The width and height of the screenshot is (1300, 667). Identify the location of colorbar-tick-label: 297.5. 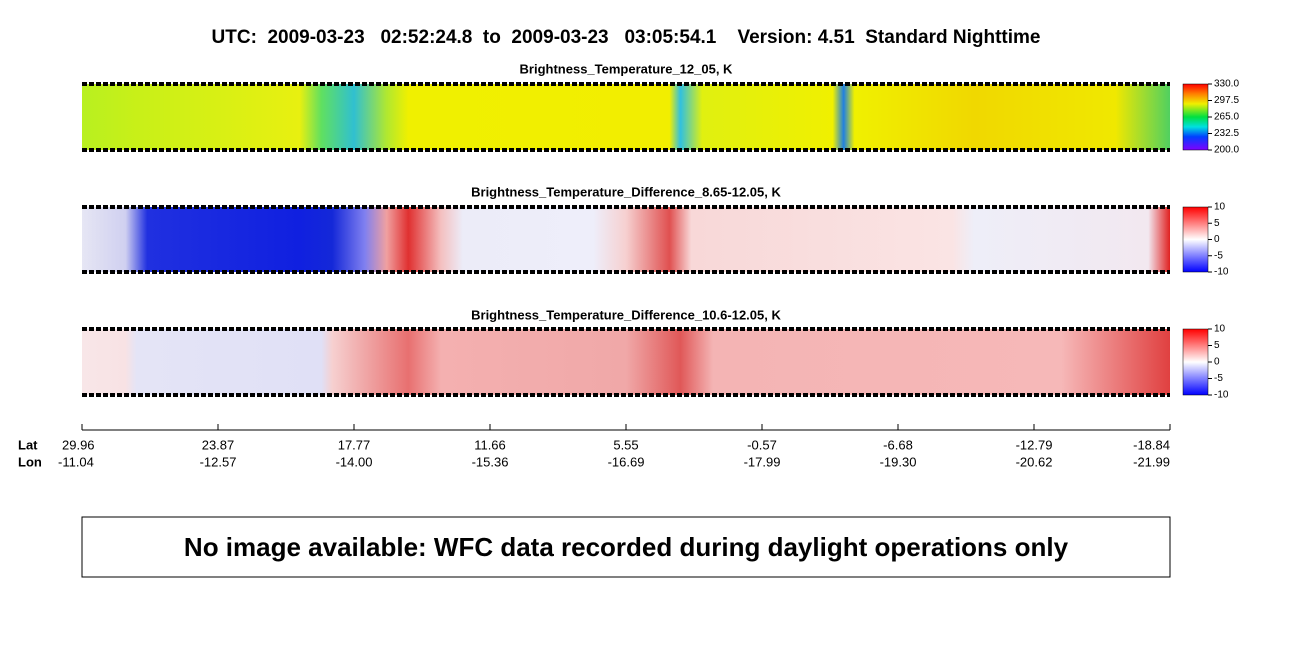
(1226, 100).